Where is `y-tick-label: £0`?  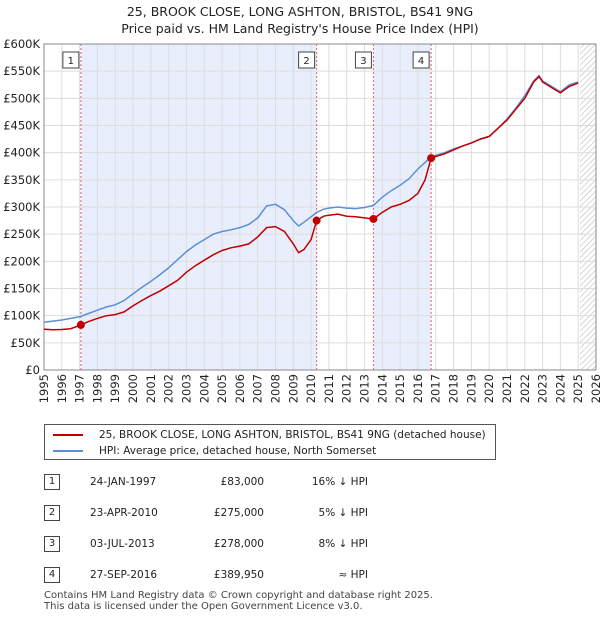
y-tick-label: £0 is located at coordinates (32, 370).